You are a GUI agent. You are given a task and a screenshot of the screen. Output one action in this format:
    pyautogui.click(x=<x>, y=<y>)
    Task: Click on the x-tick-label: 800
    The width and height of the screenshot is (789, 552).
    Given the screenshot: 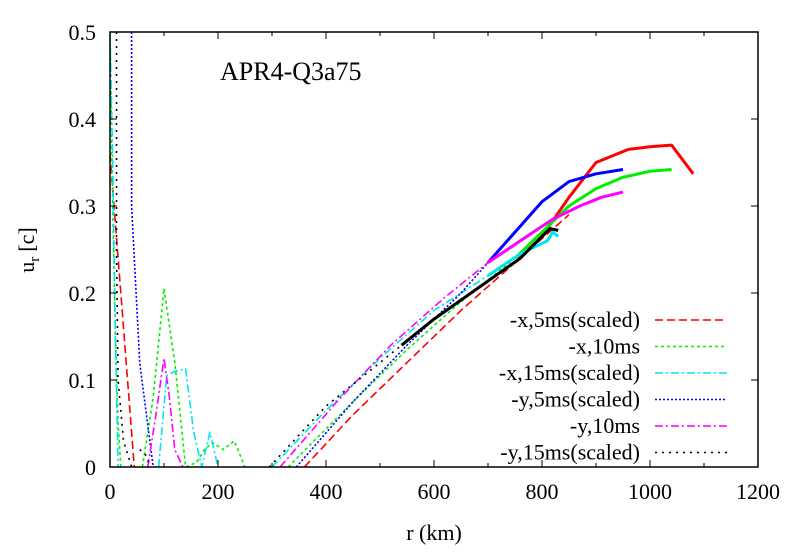 What is the action you would take?
    pyautogui.click(x=542, y=491)
    